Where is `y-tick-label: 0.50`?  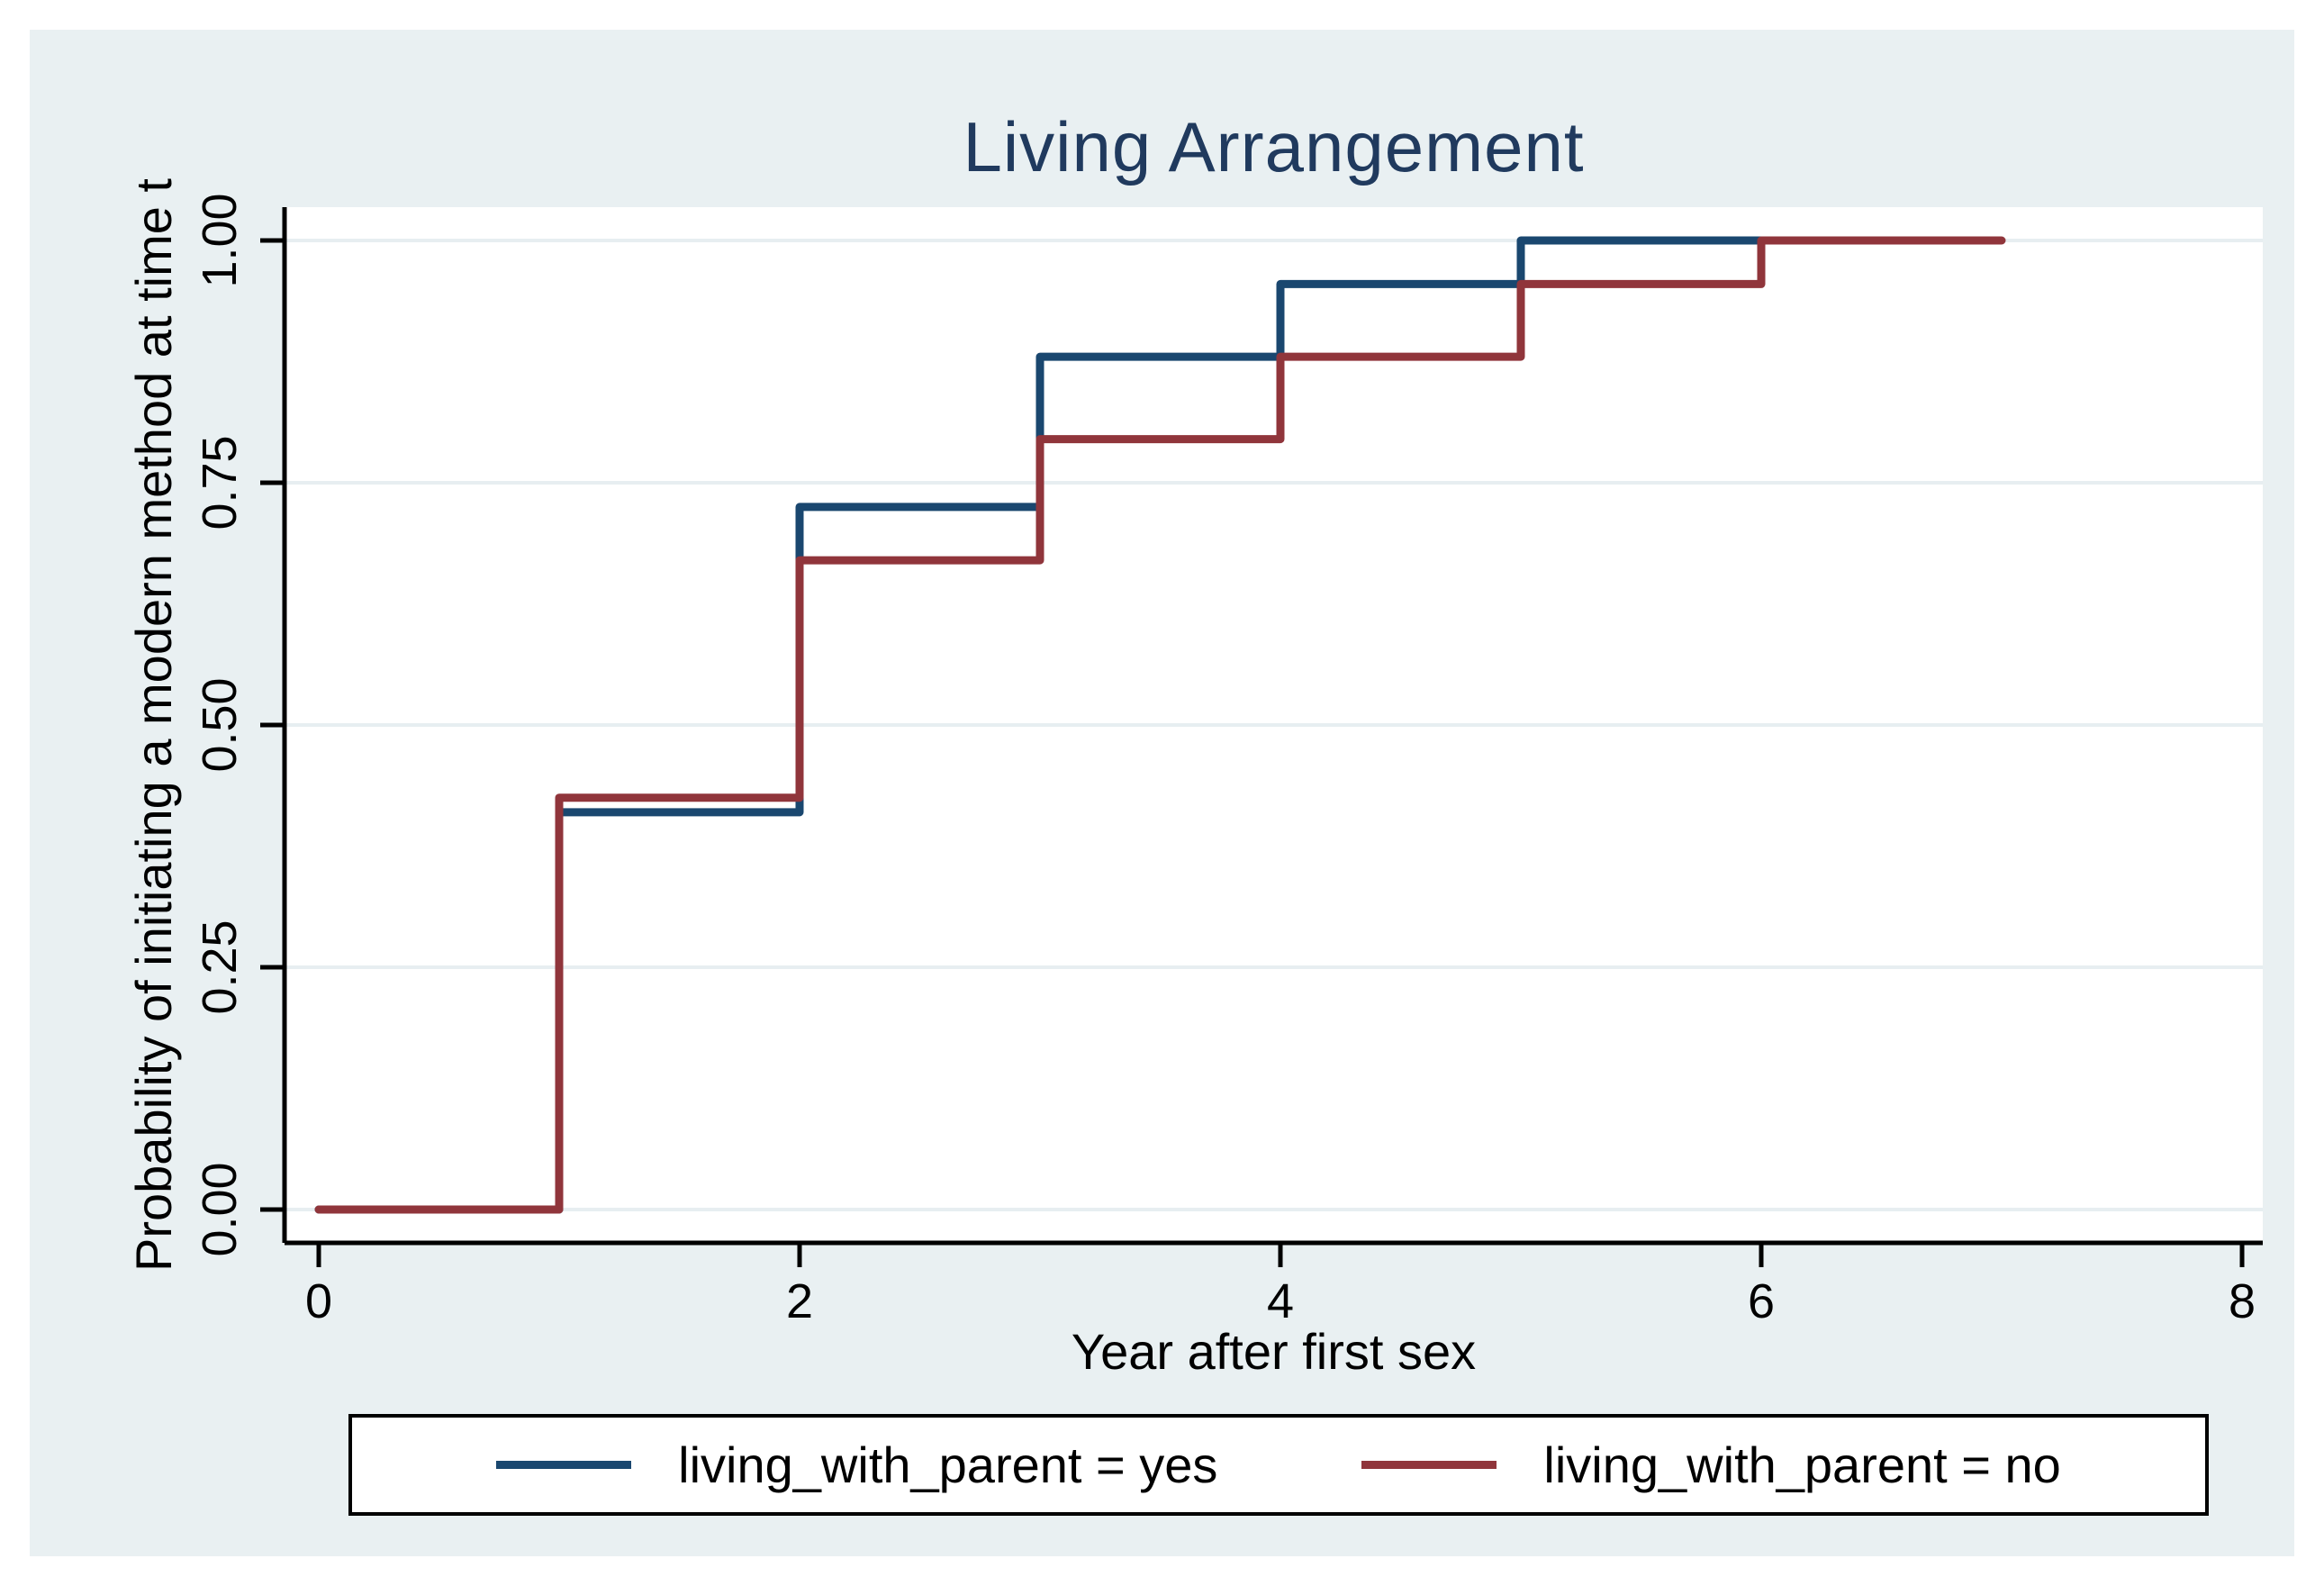
y-tick-label: 0.50 is located at coordinates (220, 725).